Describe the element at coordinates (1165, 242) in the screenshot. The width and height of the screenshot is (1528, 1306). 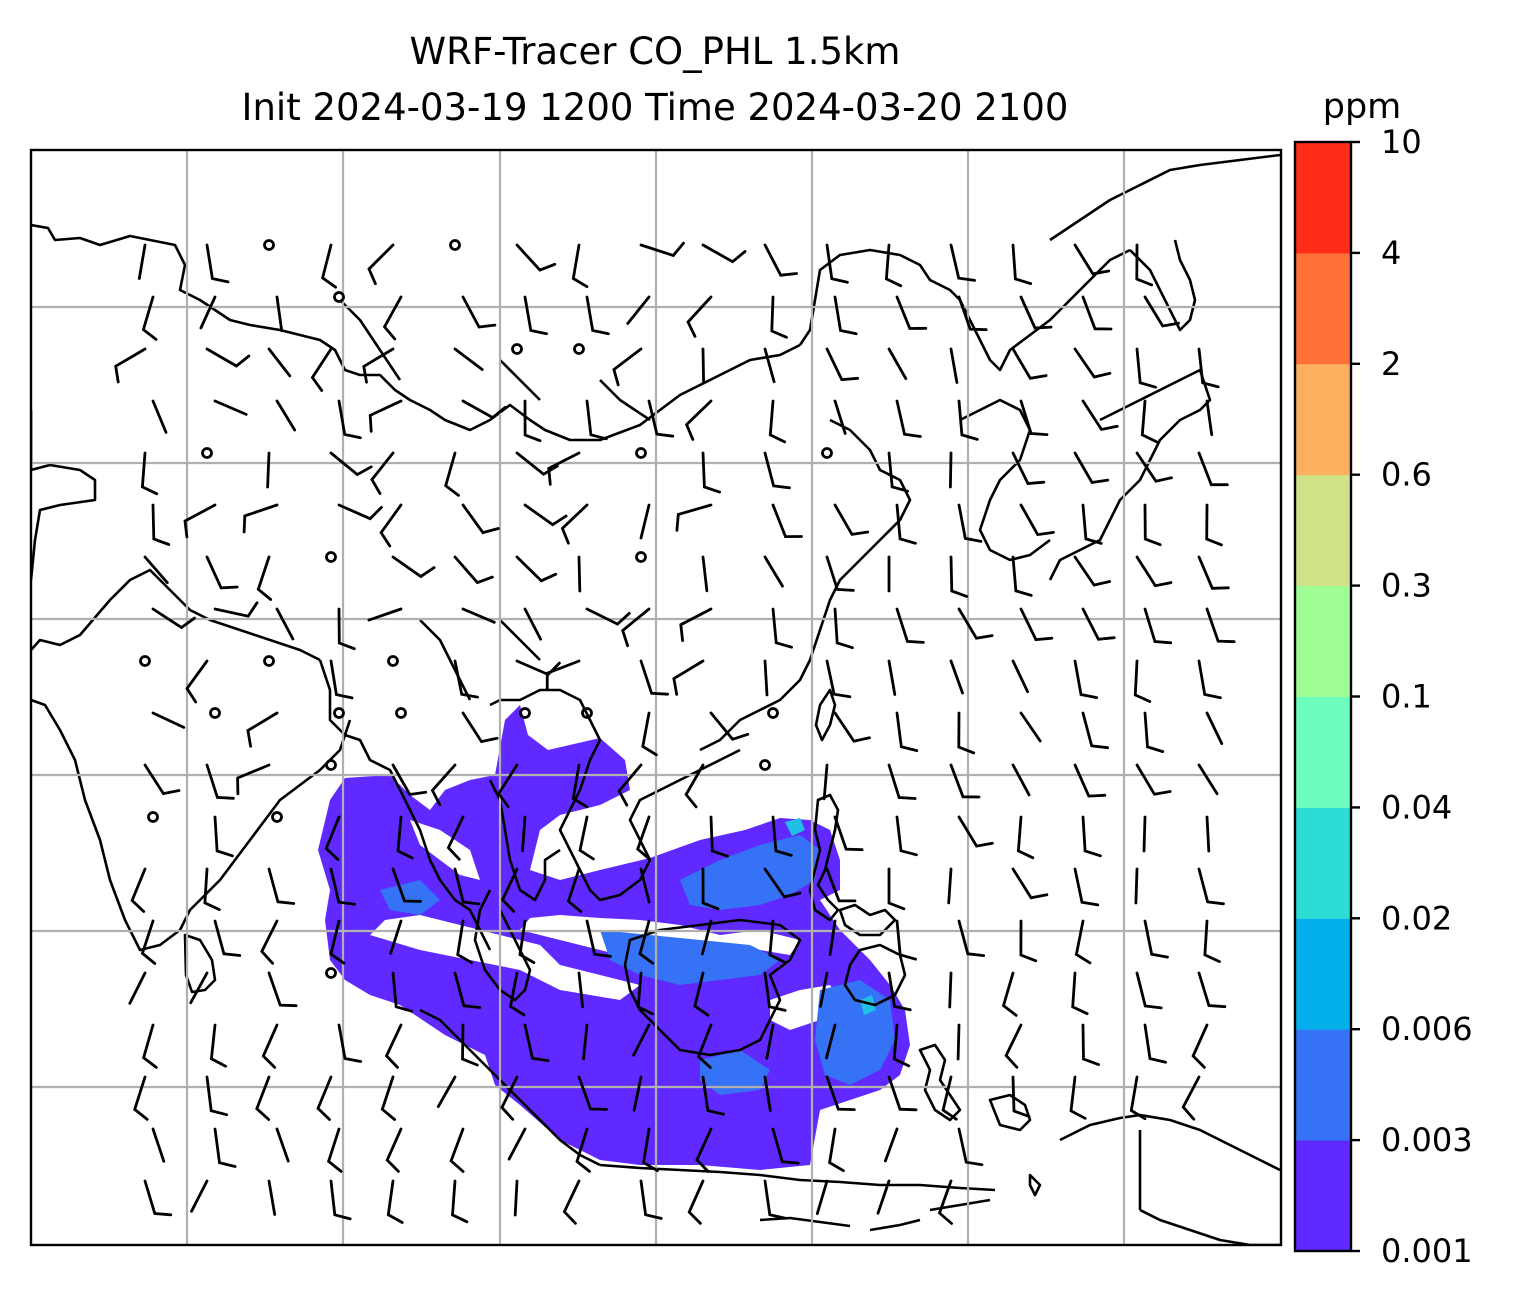
I see `coast-russia-far-east` at that location.